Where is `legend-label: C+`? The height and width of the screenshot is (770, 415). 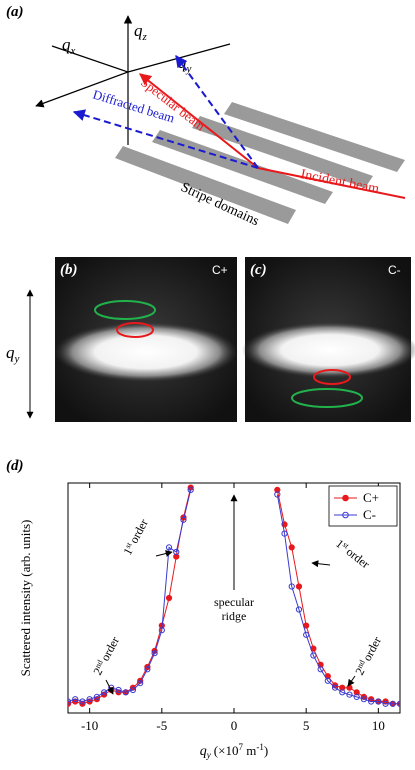 legend-label: C+ is located at coordinates (371, 497).